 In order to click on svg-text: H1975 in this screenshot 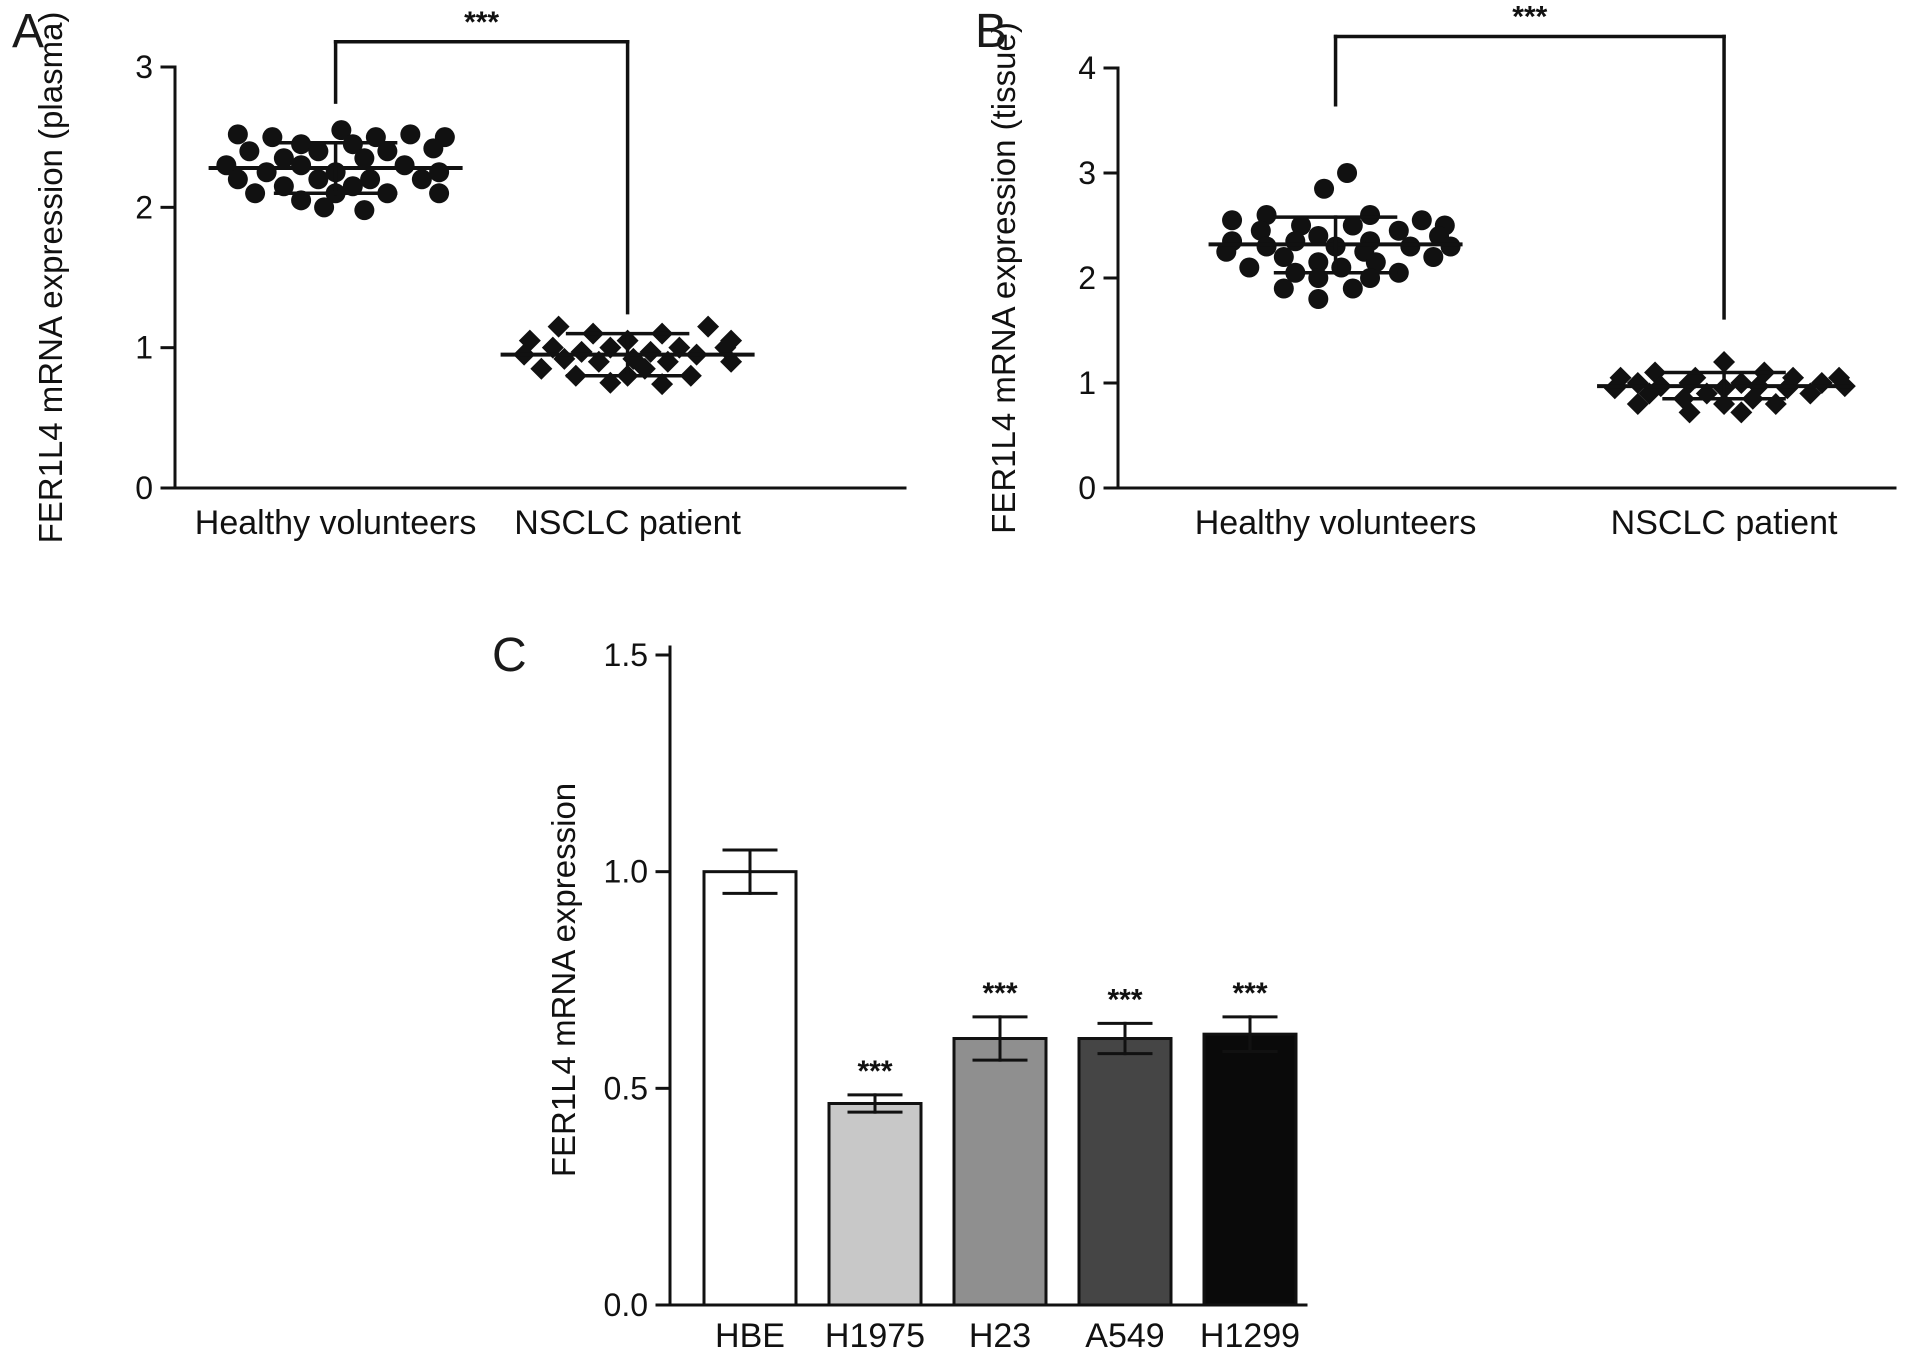, I will do `click(875, 1336)`.